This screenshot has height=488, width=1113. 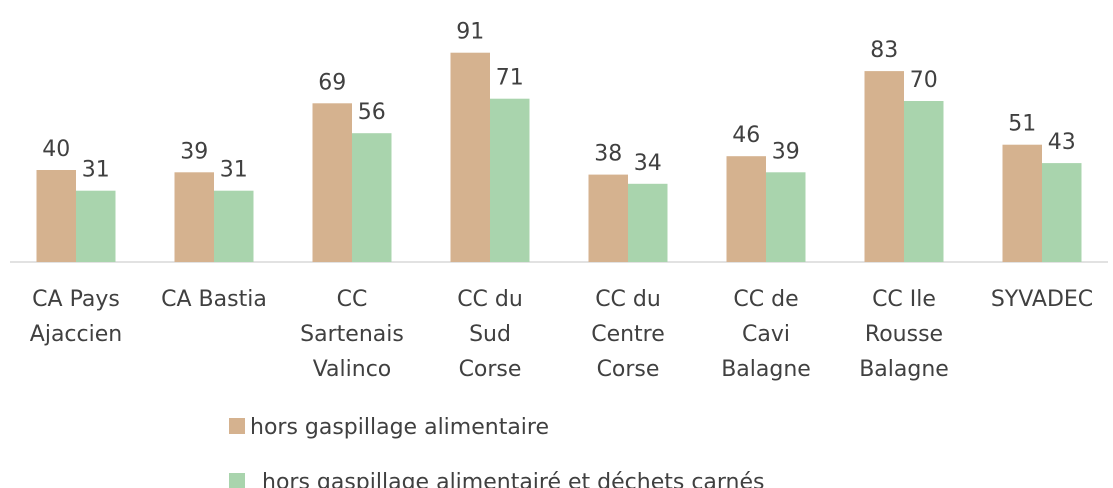 I want to click on x-tick-label: CA Bastia, so click(x=214, y=299).